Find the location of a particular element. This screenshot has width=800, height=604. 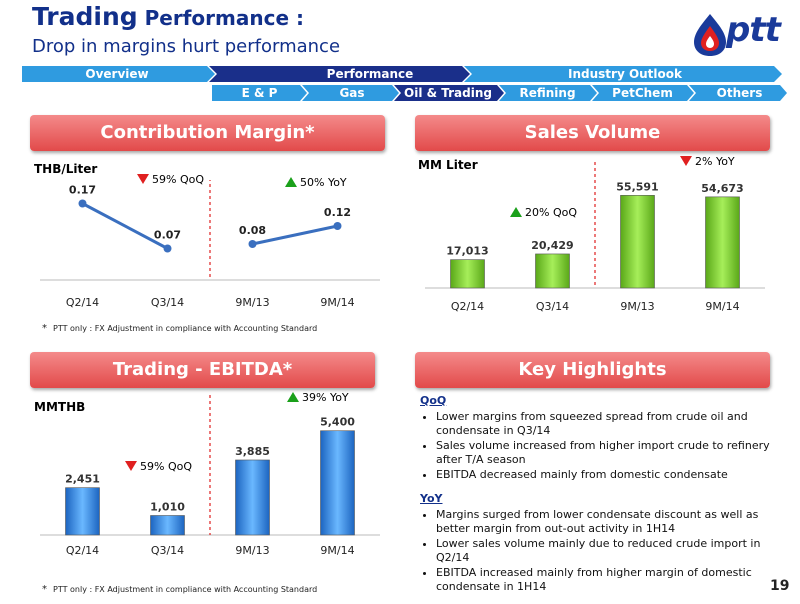

ptt-logo: ptt is located at coordinates (753, 30).